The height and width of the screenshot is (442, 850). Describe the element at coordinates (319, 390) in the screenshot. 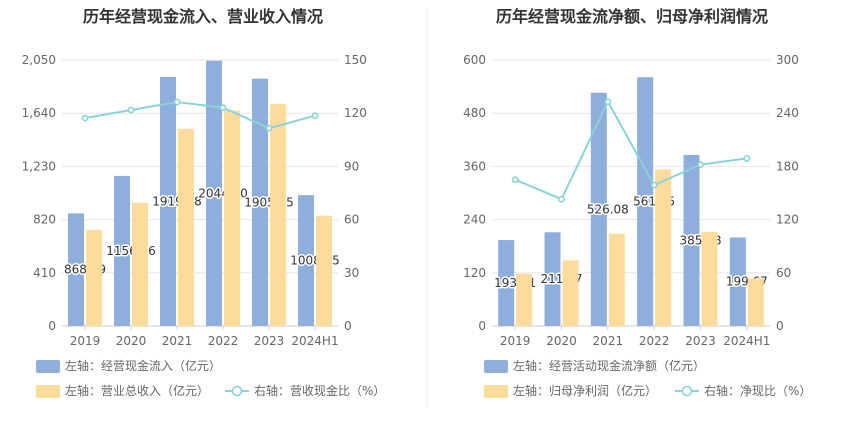

I see `legend-label: 右轴：营收现金比（%）` at that location.